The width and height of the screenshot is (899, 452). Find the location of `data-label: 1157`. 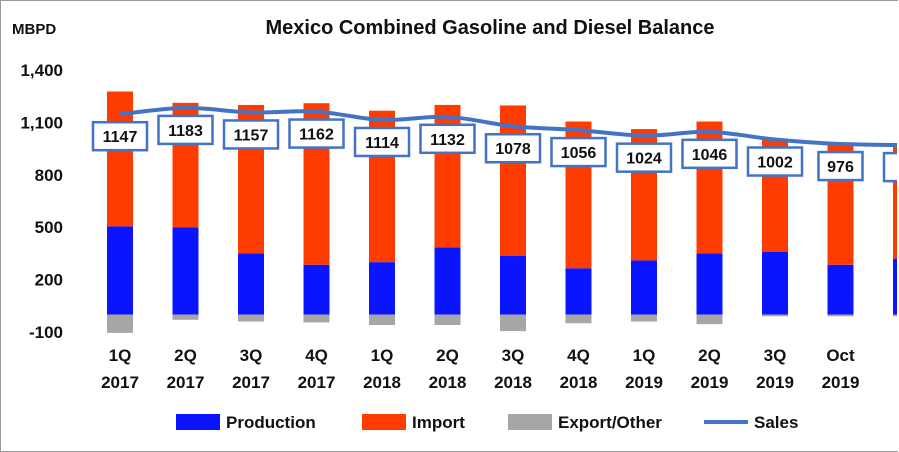

data-label: 1157 is located at coordinates (251, 135).